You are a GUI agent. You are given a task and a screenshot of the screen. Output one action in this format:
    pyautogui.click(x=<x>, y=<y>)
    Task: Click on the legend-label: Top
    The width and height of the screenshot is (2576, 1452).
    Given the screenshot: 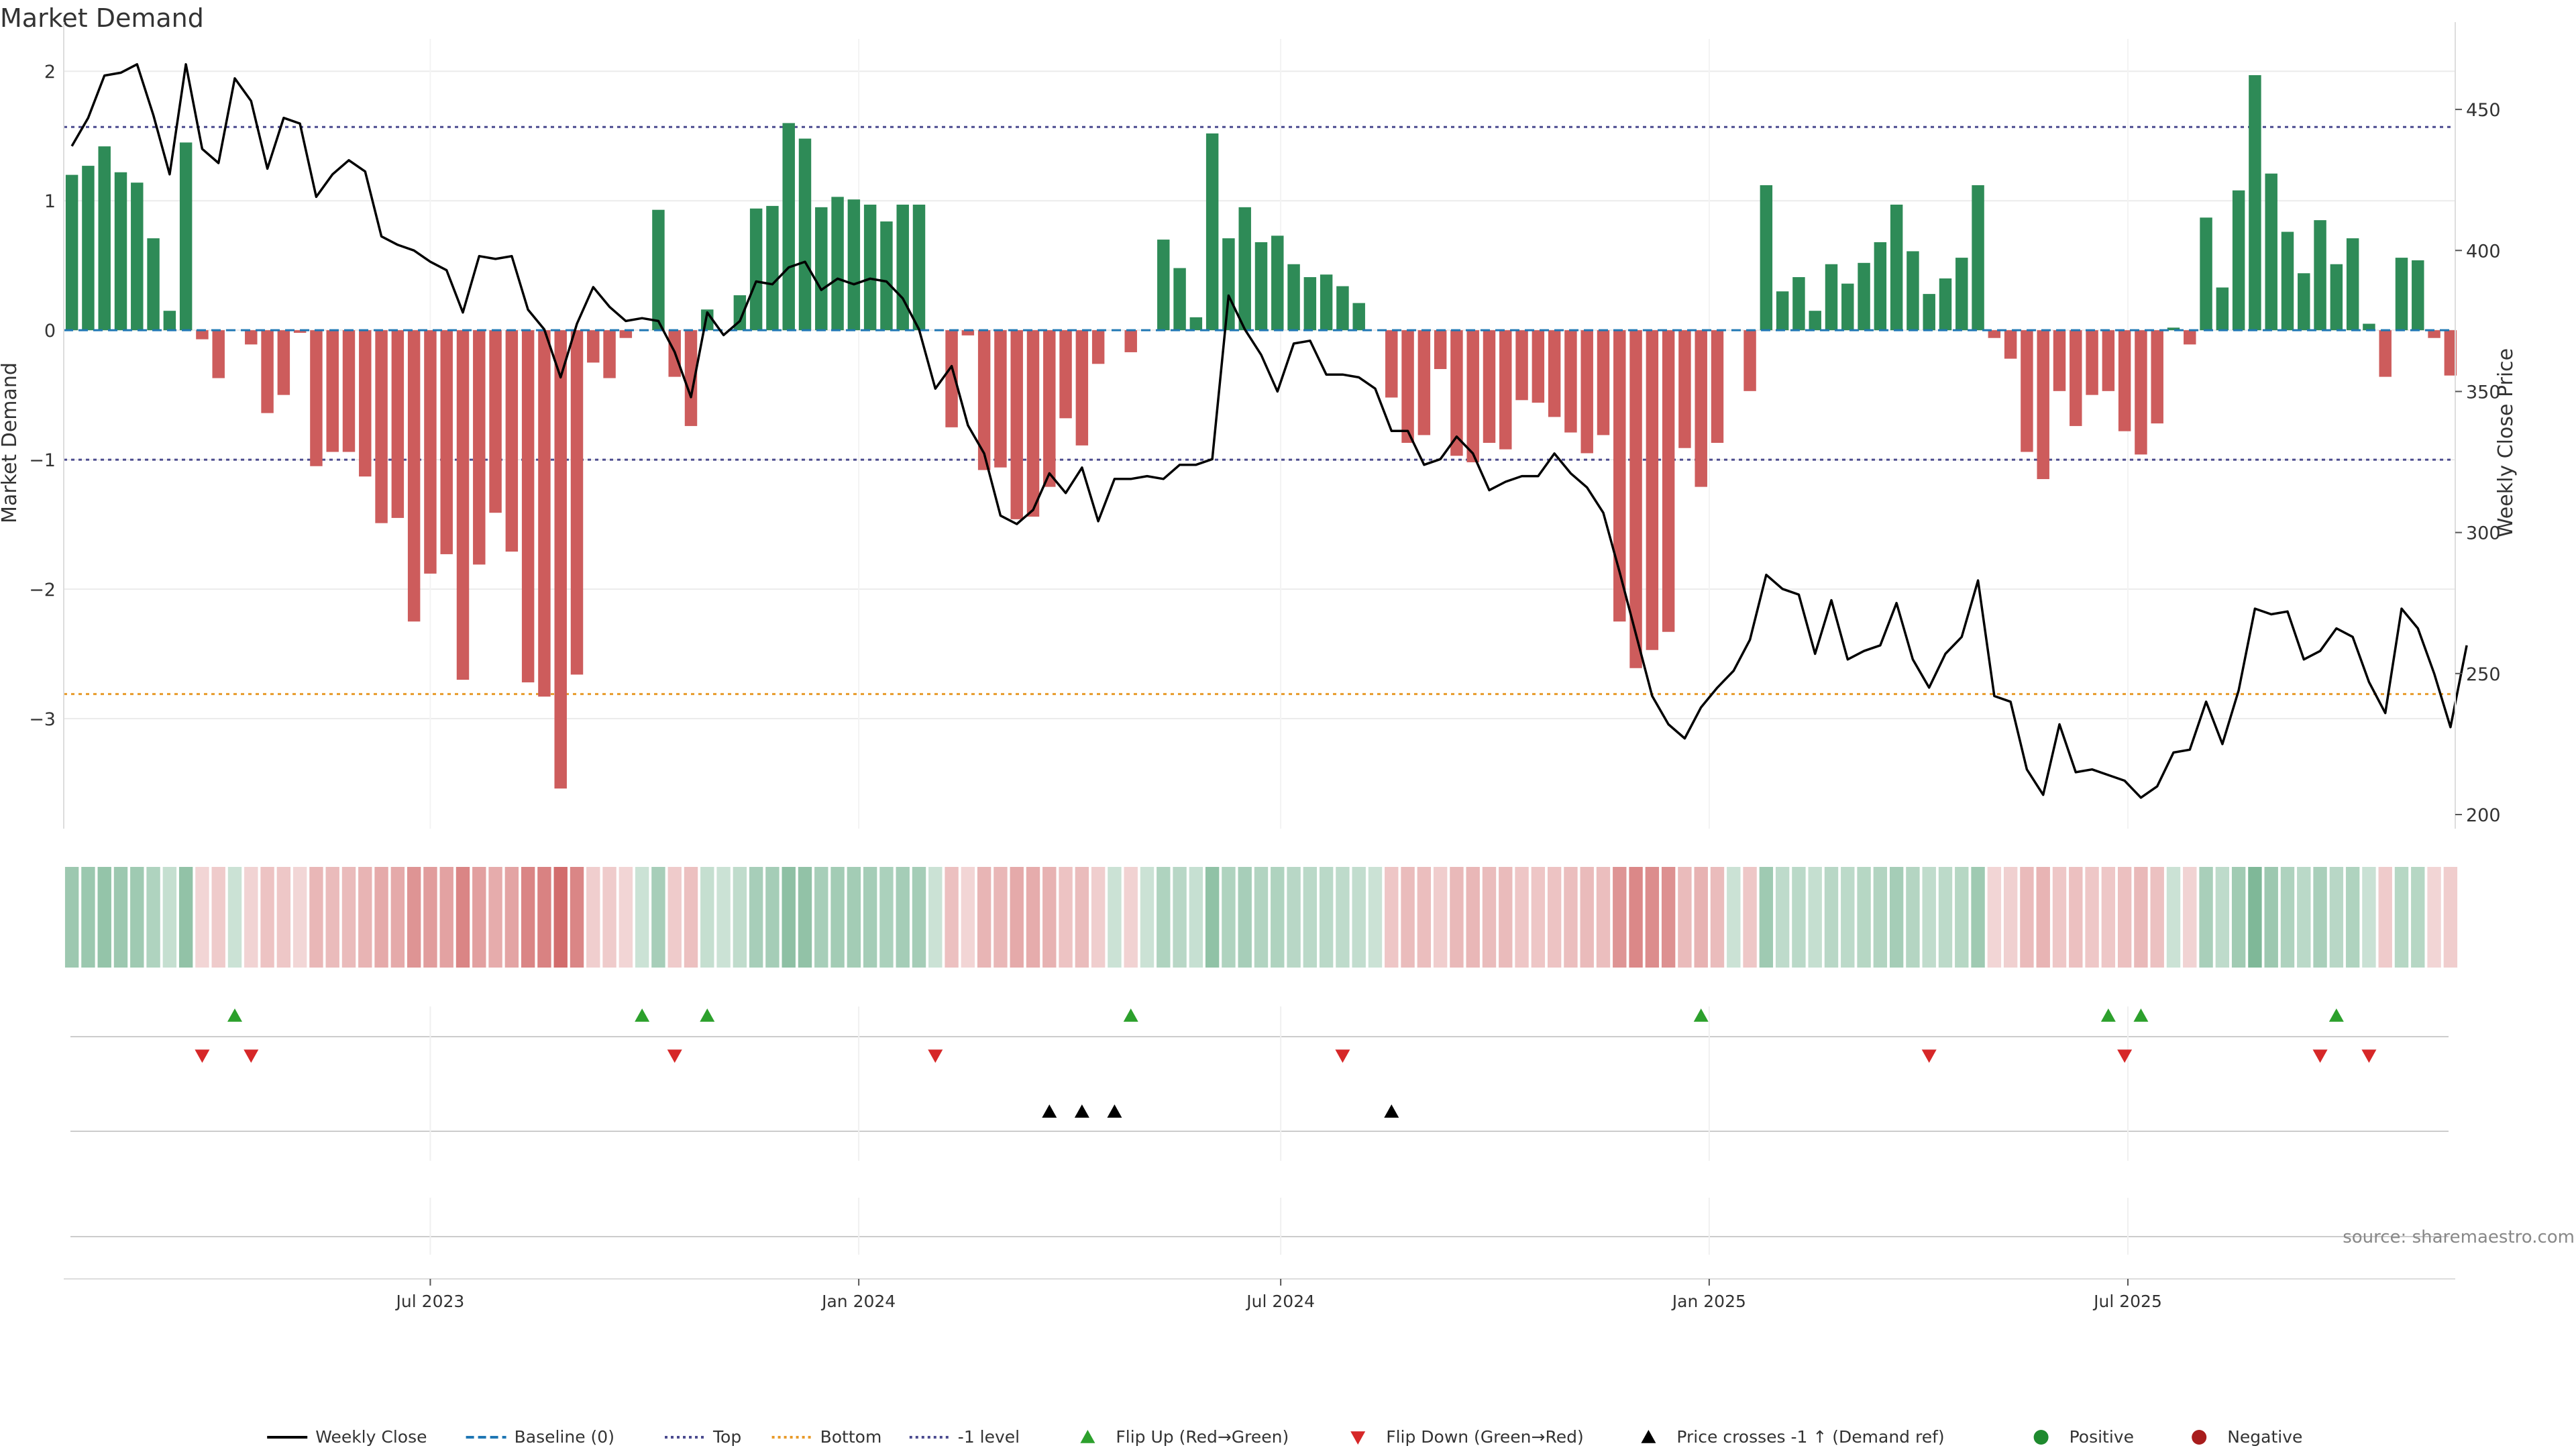 What is the action you would take?
    pyautogui.click(x=726, y=1437)
    